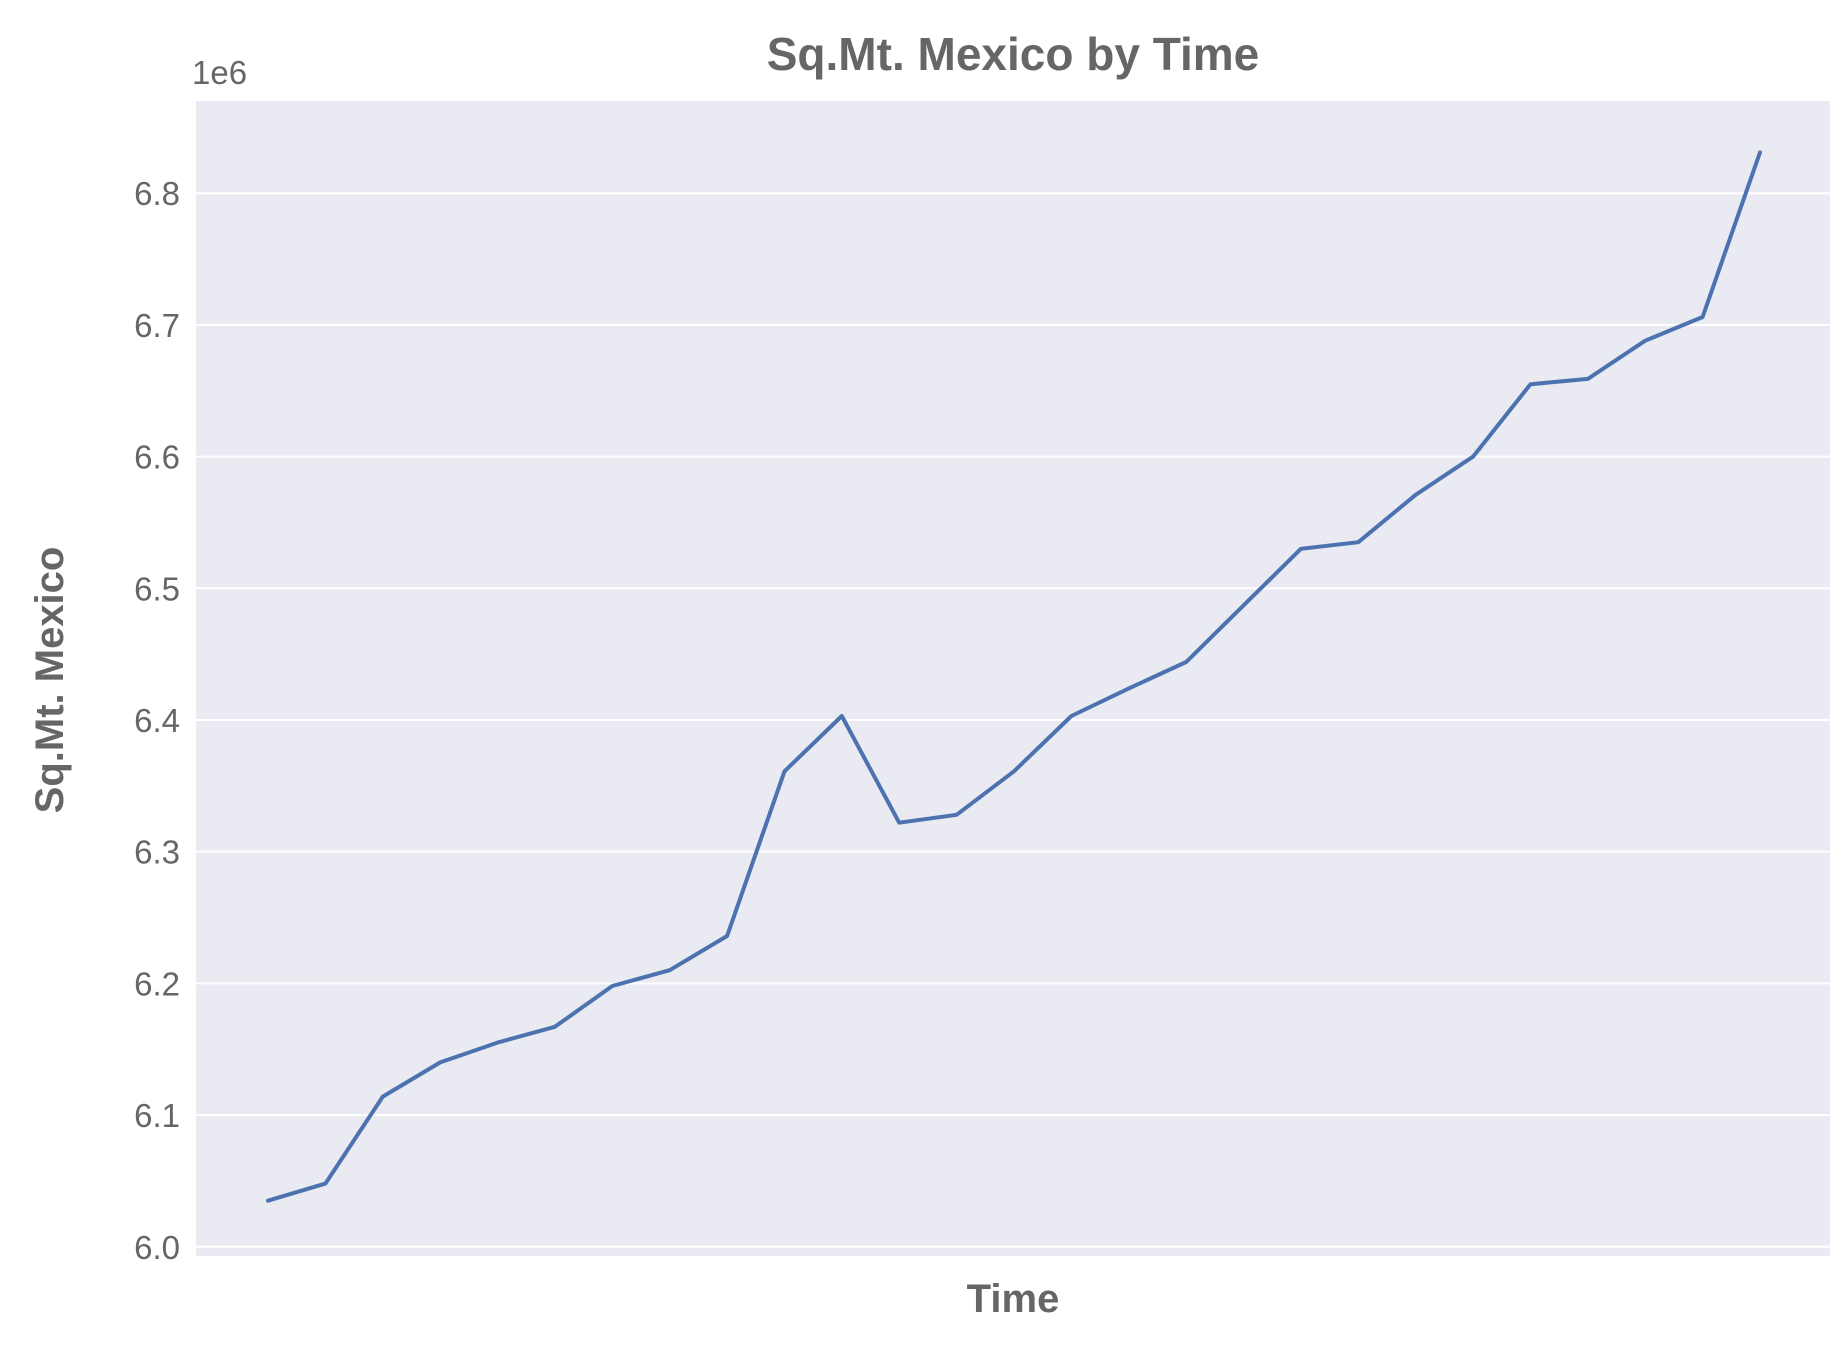 The height and width of the screenshot is (1345, 1848). What do you see at coordinates (157, 457) in the screenshot?
I see `y-tick-label: 6.6` at bounding box center [157, 457].